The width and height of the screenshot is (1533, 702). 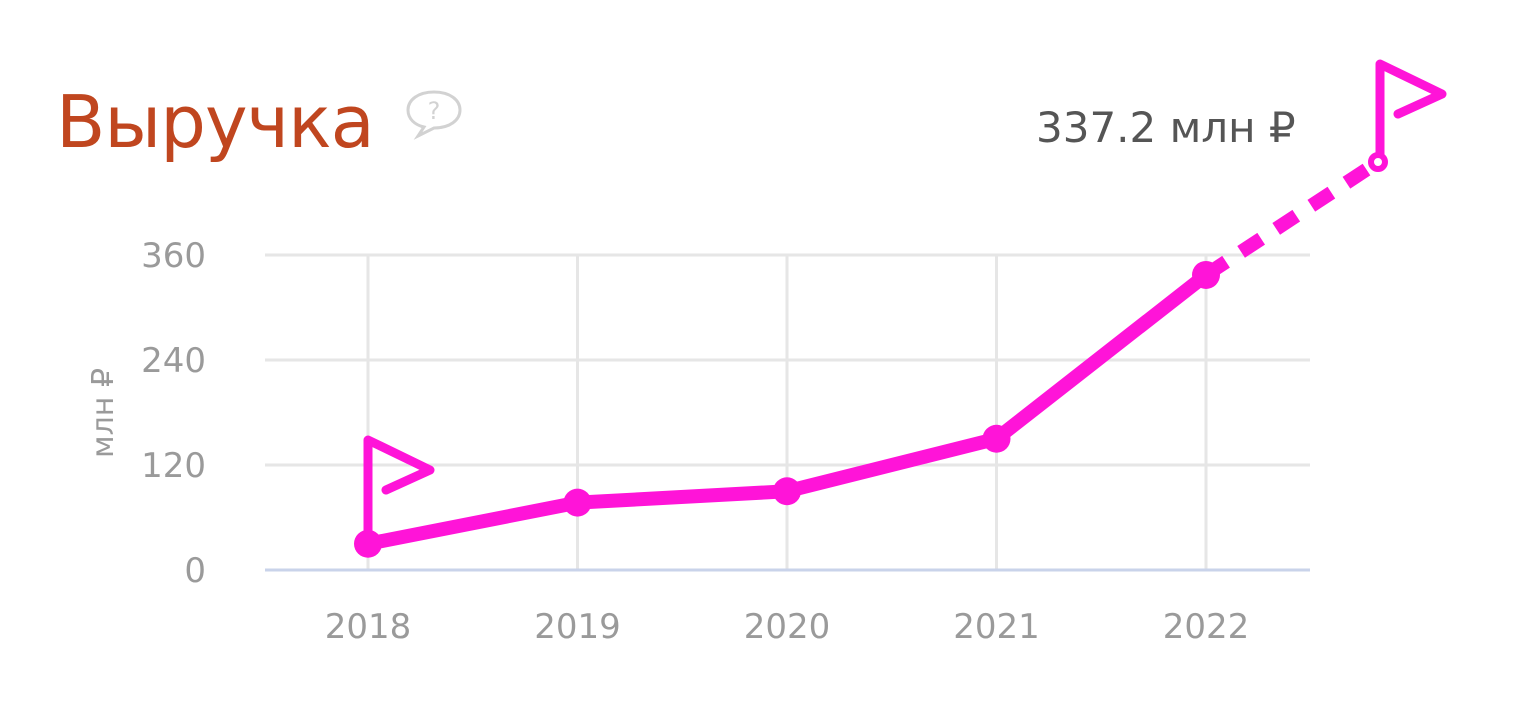 What do you see at coordinates (368, 627) in the screenshot?
I see `x-tick-label: 2018` at bounding box center [368, 627].